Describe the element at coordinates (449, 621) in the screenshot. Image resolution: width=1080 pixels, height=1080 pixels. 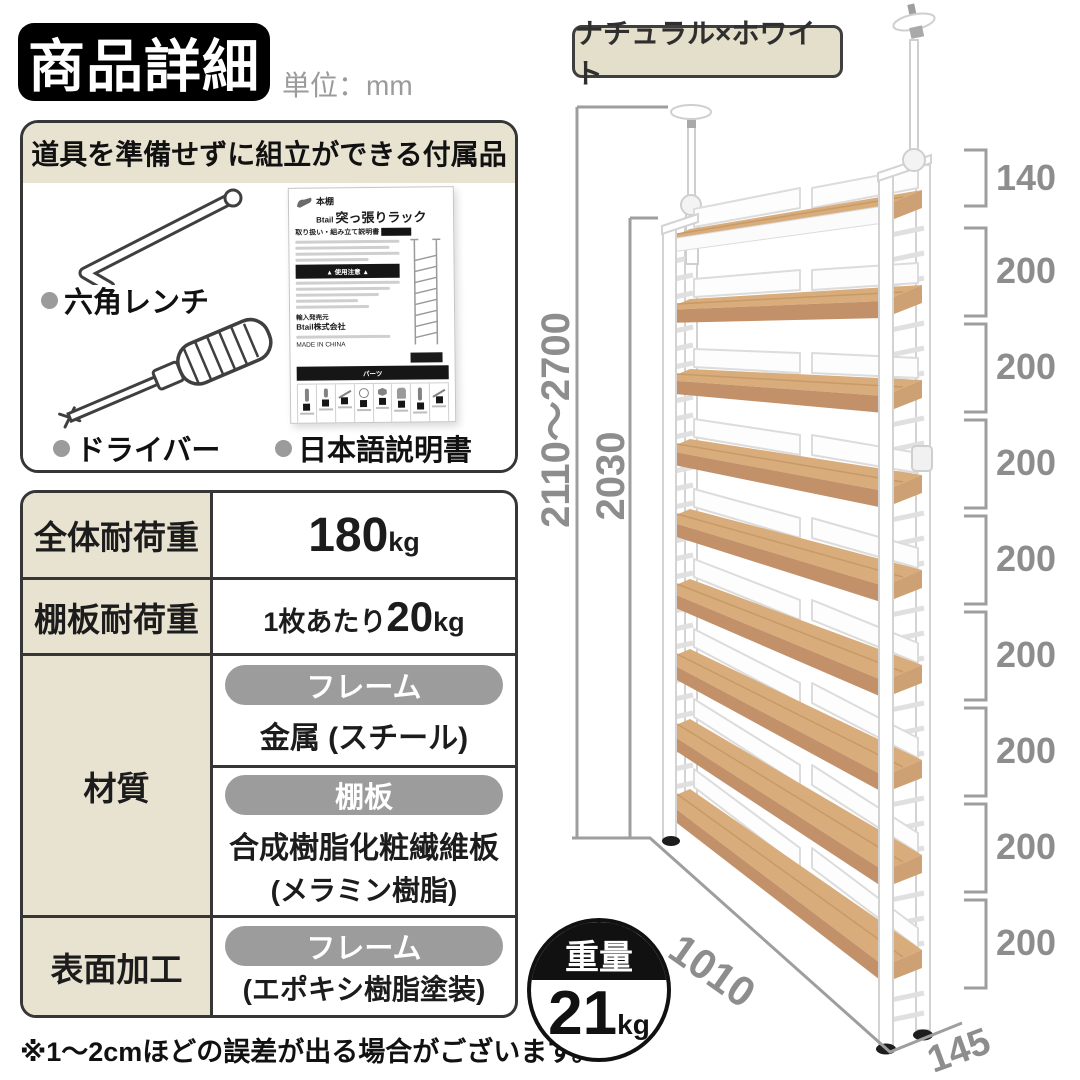
I see `shelf-load-unit: kg` at that location.